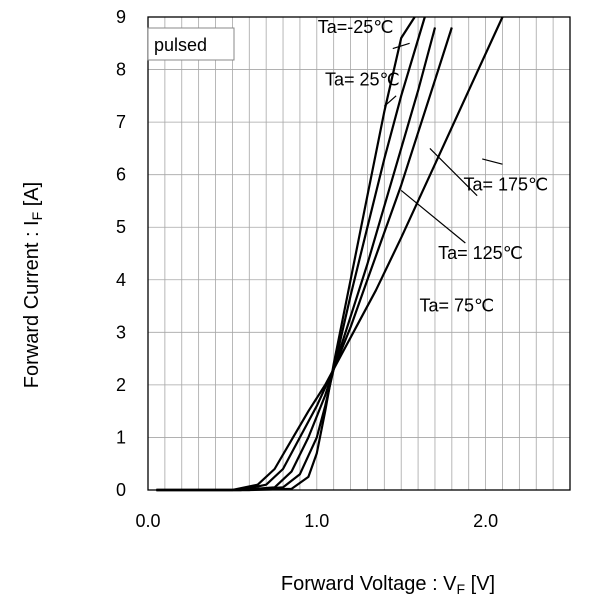 The height and width of the screenshot is (608, 606). I want to click on x-axis-title: Forward Voltage : VF [V], so click(388, 585).